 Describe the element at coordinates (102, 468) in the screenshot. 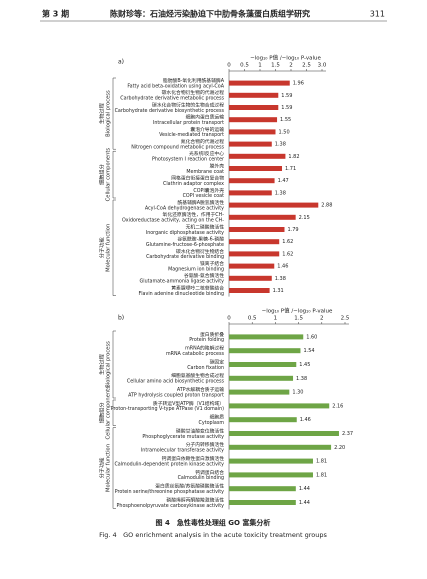

I see `group-label-zh: 分子功能` at that location.